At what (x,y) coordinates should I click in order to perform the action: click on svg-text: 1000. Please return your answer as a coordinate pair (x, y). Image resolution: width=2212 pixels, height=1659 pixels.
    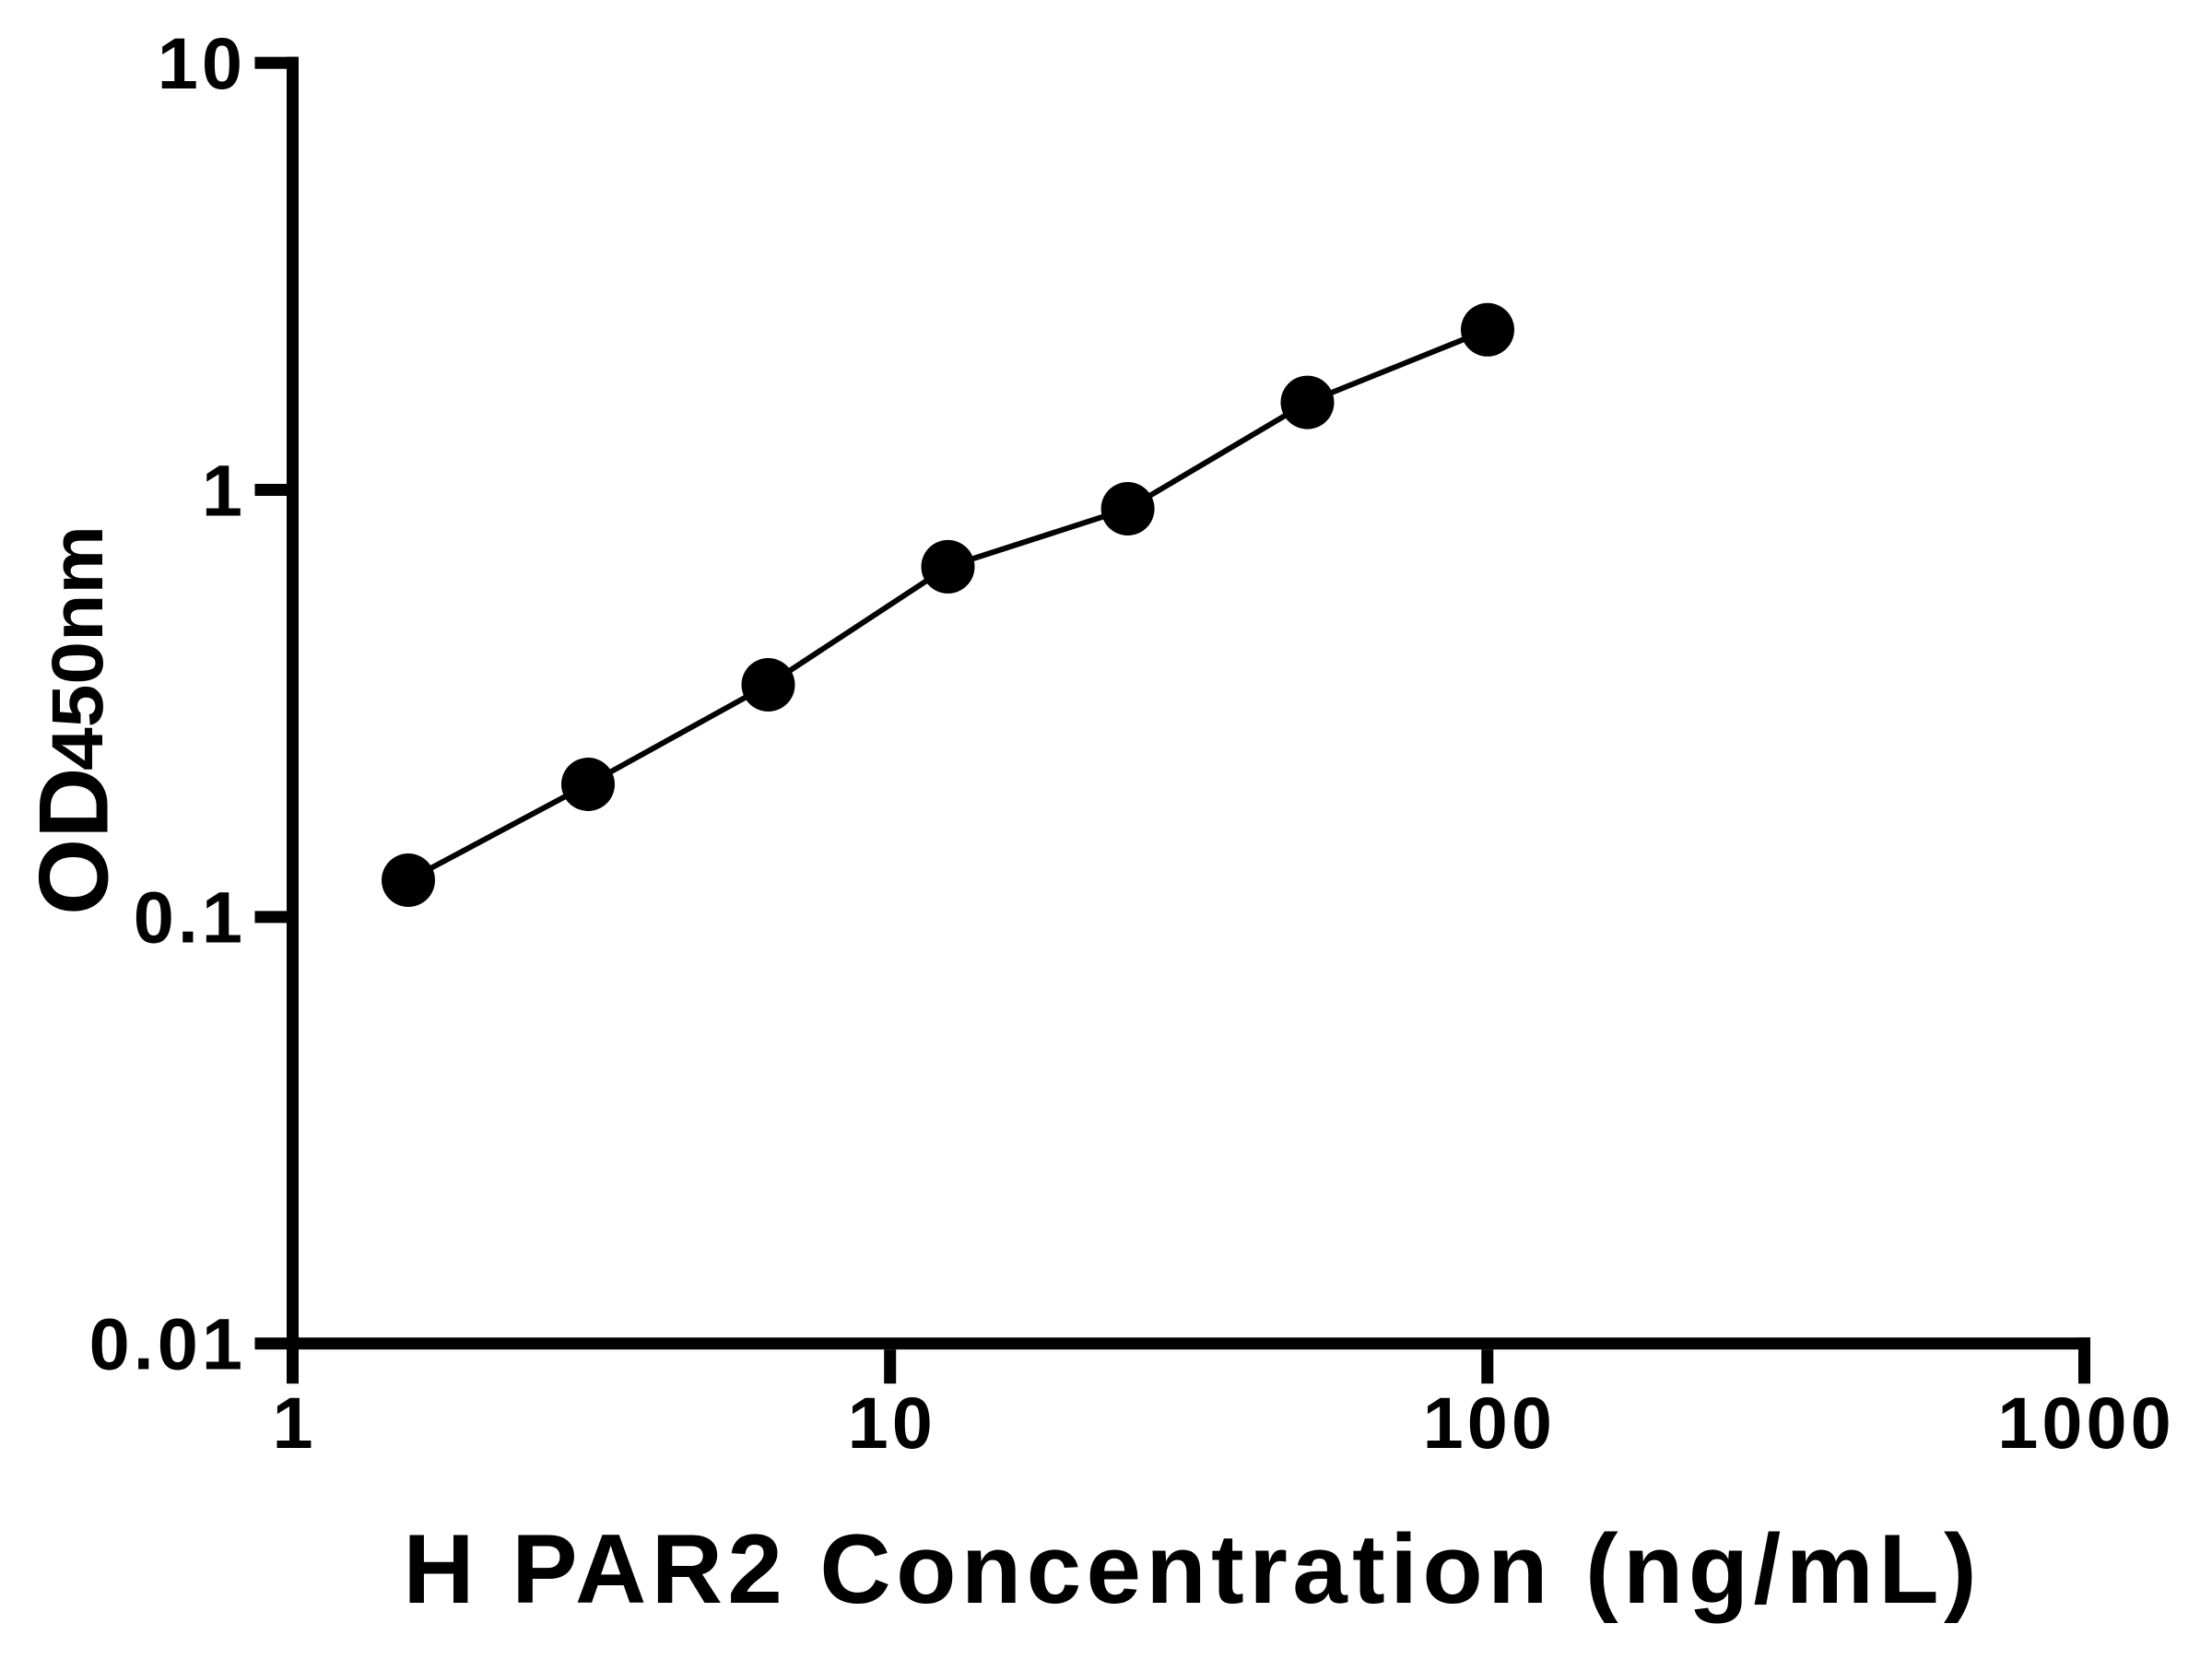
    Looking at the image, I should click on (2085, 1423).